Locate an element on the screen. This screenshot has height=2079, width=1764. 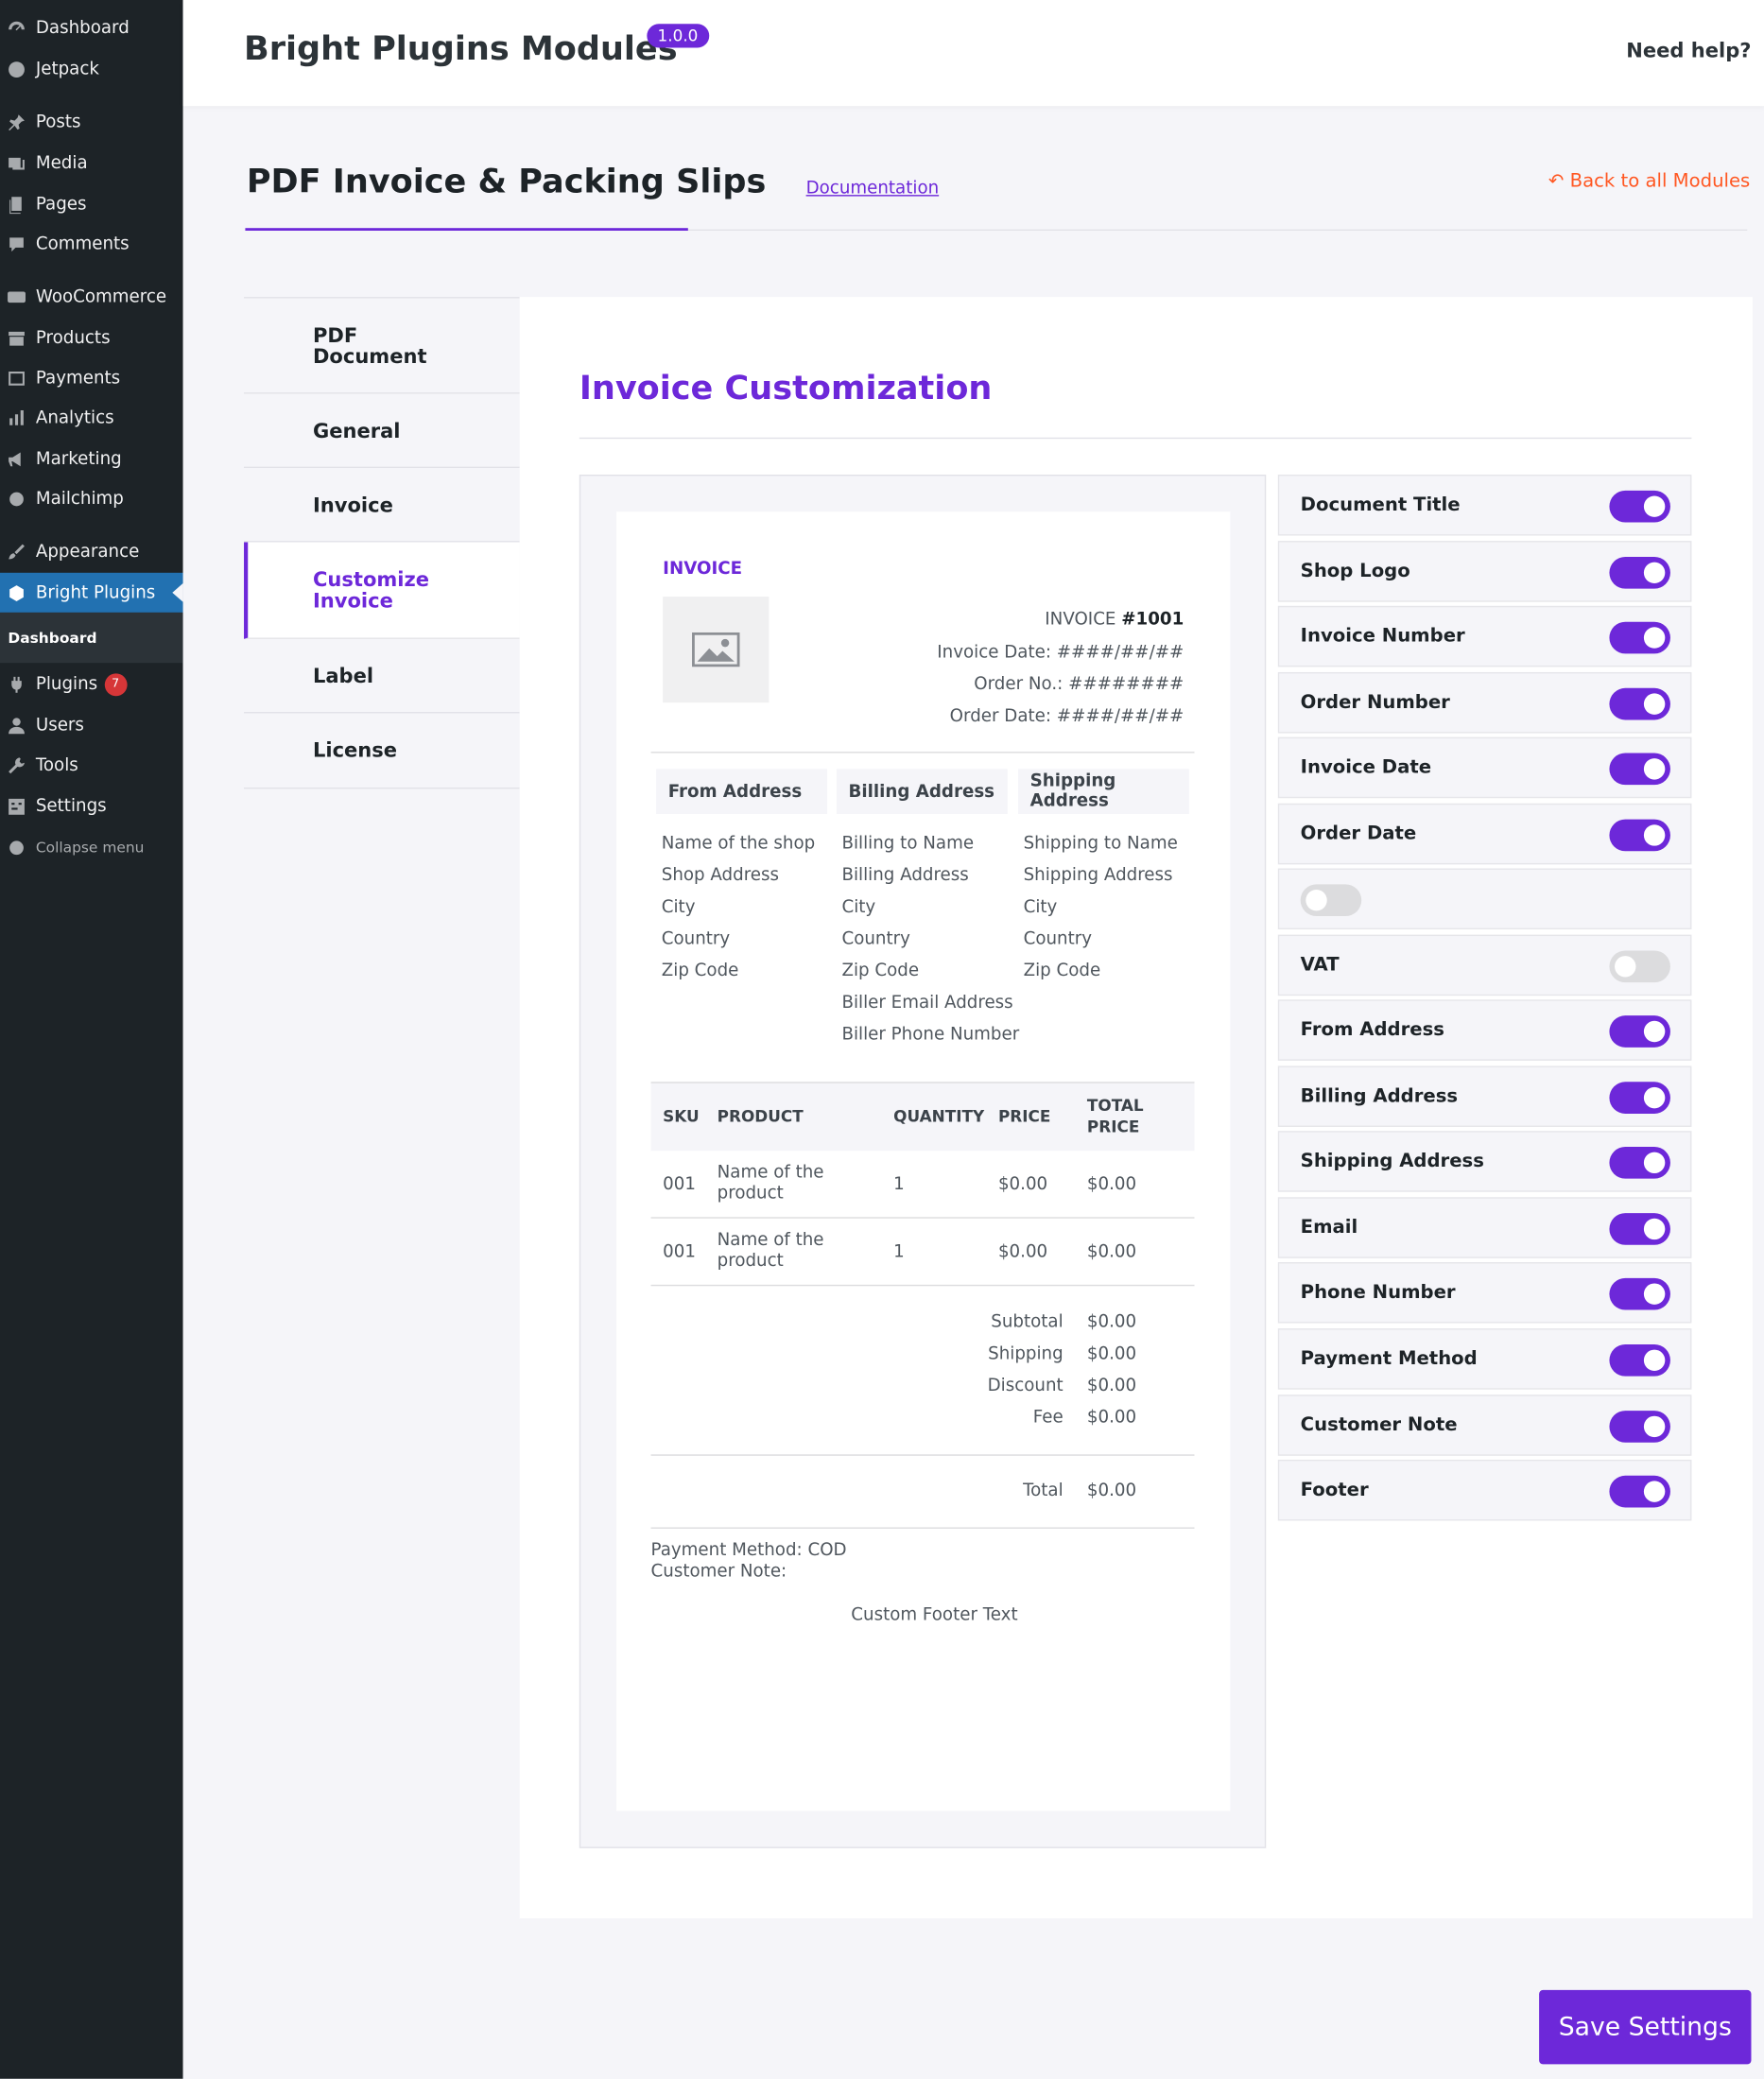
shipping-address-header: Shipping Address is located at coordinates (1103, 792).